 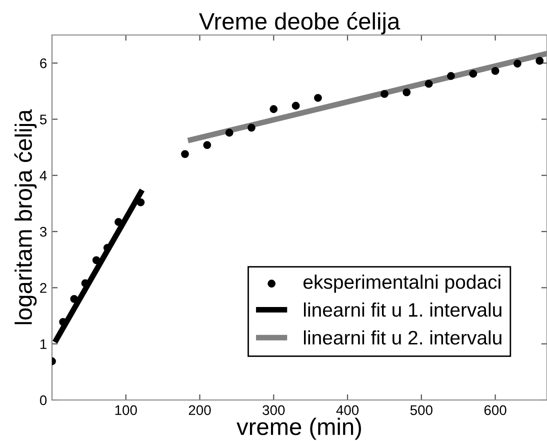 I want to click on y-tick-label: 0, so click(x=43, y=400).